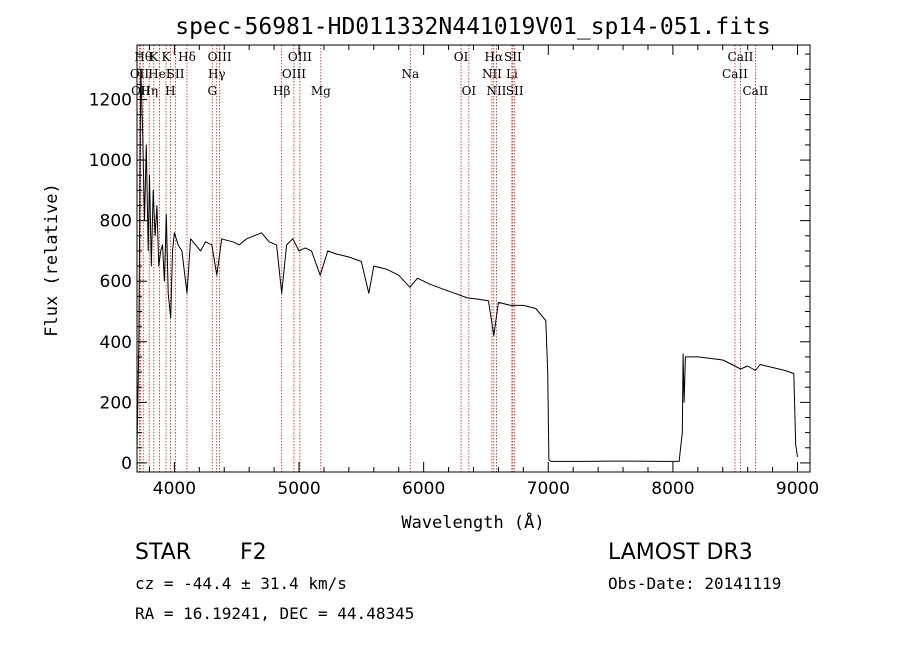 The image size is (900, 649). I want to click on marker-label-26: CaII, so click(735, 74).